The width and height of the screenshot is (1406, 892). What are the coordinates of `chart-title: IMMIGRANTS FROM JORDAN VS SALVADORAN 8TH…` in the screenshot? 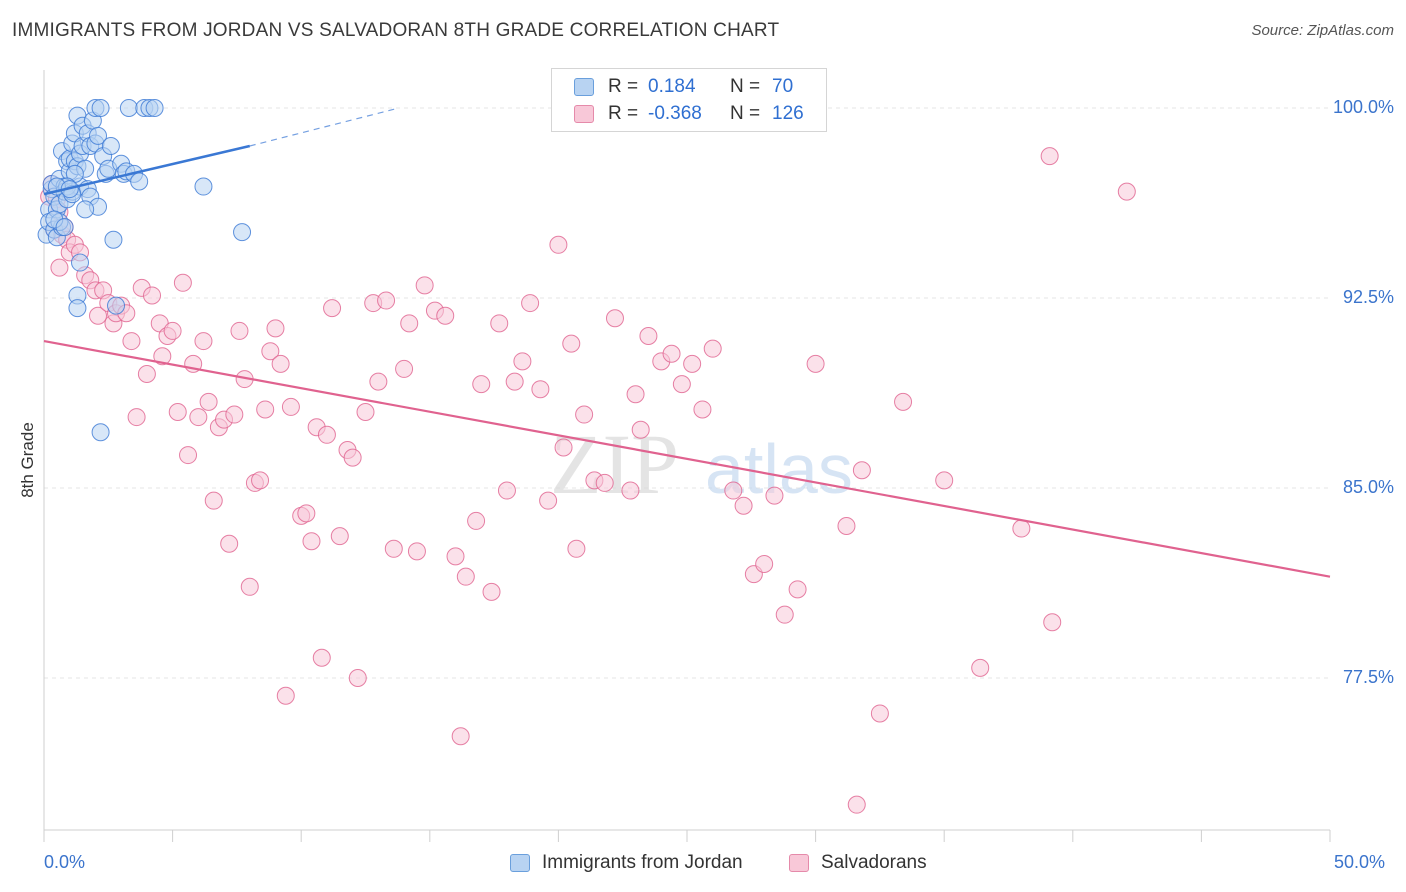 It's located at (396, 30).